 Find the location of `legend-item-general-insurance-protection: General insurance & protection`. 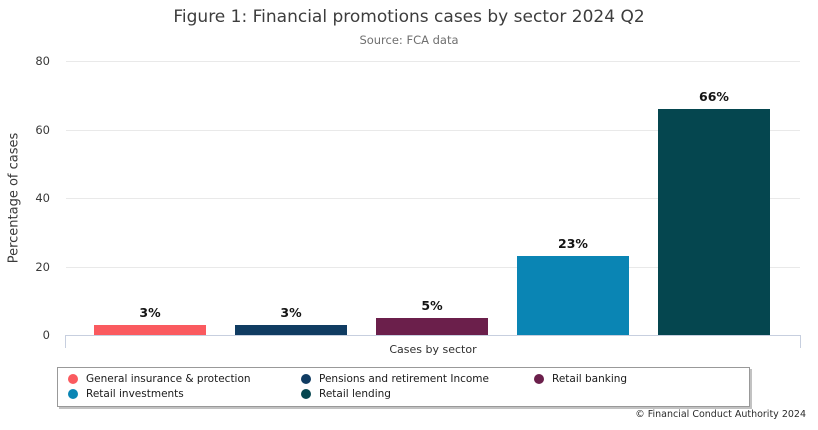

legend-item-general-insurance-protection: General insurance & protection is located at coordinates (184, 379).